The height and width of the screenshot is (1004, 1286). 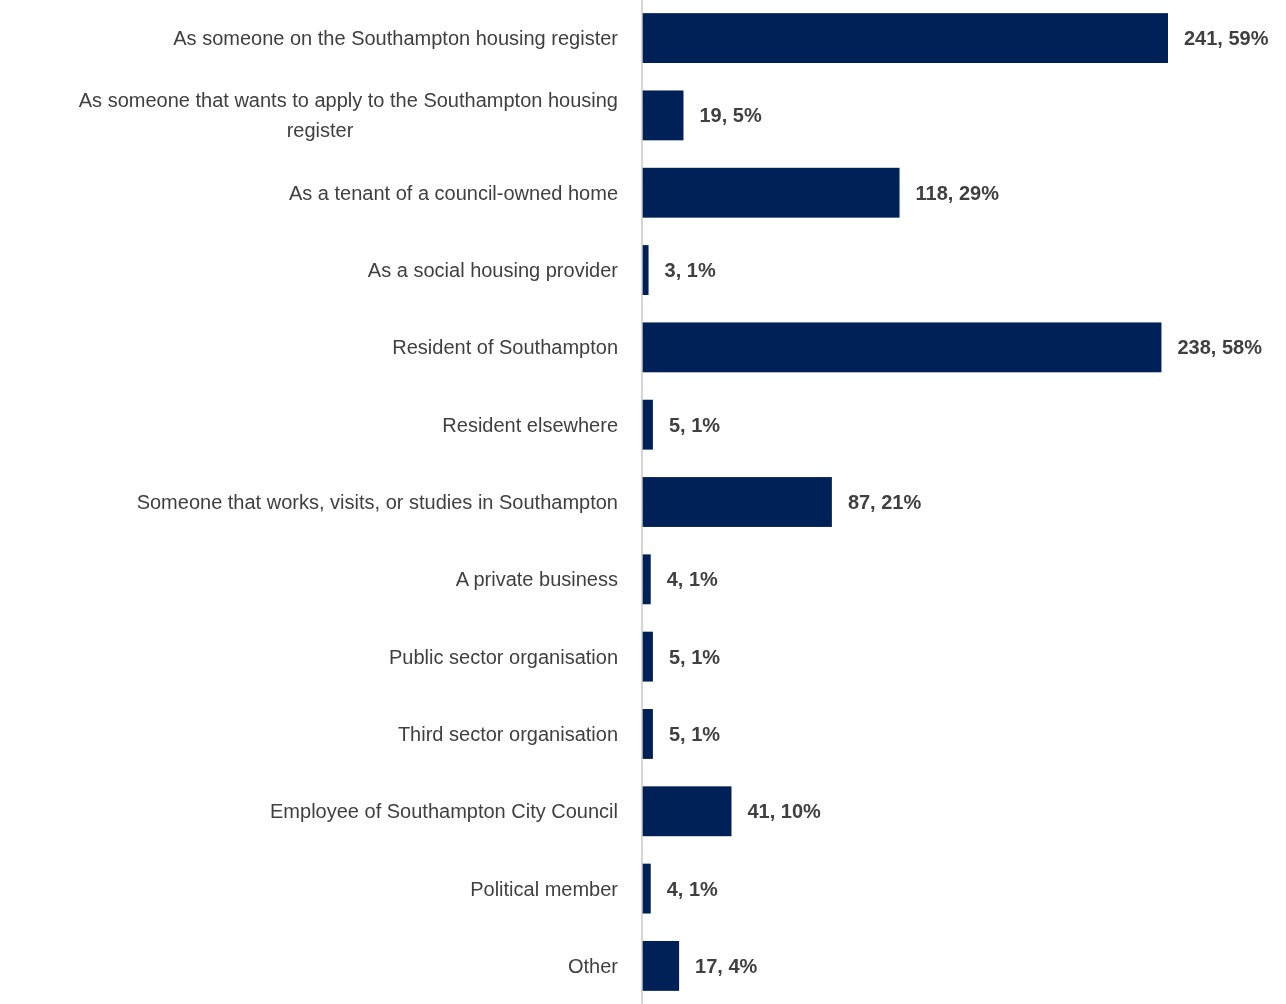 I want to click on y-tick-label: As a social housing provider, so click(x=493, y=270).